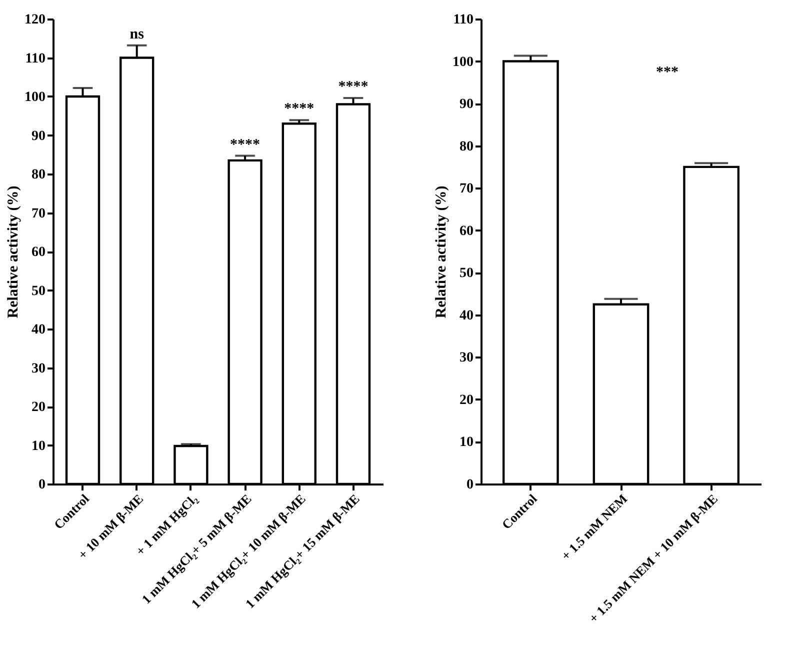 The height and width of the screenshot is (650, 790). I want to click on y-tick-label: 120, so click(35, 20).